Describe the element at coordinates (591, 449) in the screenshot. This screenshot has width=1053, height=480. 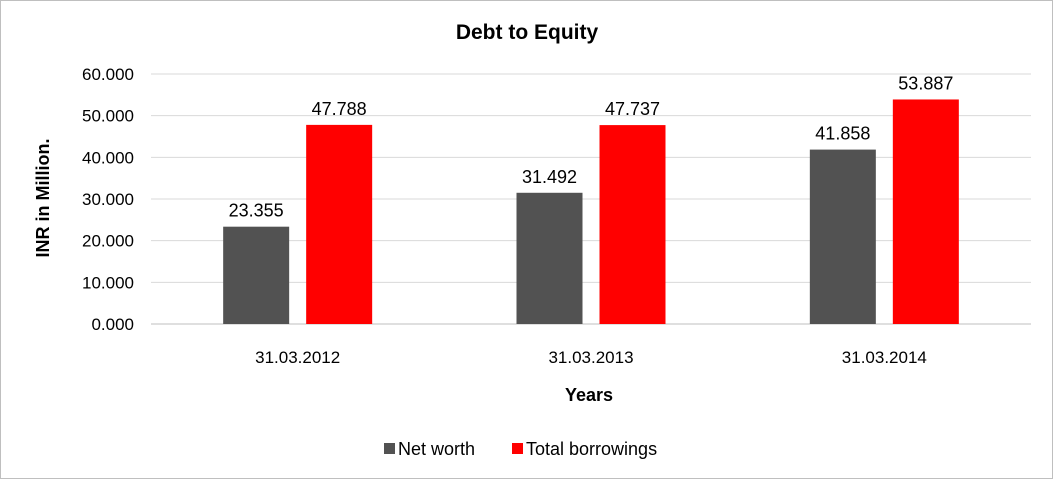
I see `legend-label: Total borrowings` at that location.